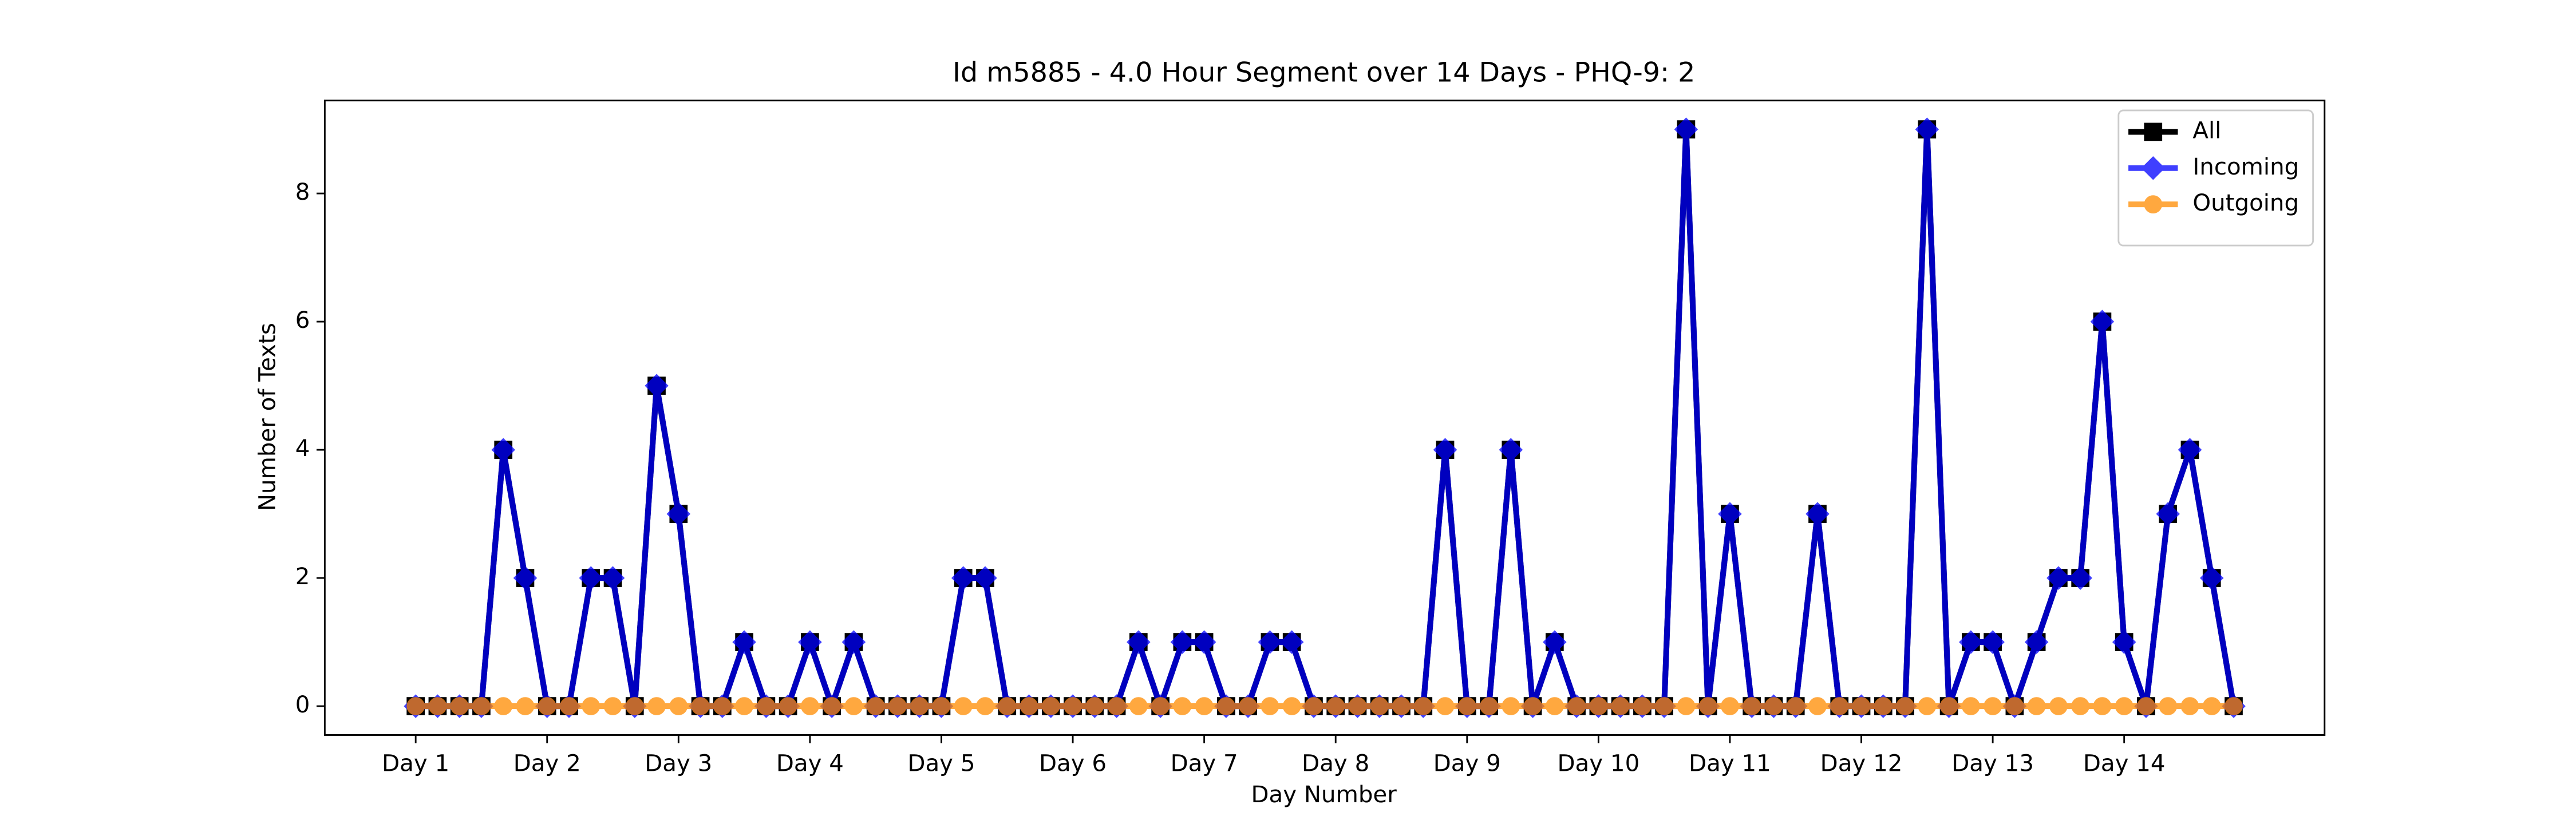  I want to click on x-tick-label: Day 14, so click(2124, 763).